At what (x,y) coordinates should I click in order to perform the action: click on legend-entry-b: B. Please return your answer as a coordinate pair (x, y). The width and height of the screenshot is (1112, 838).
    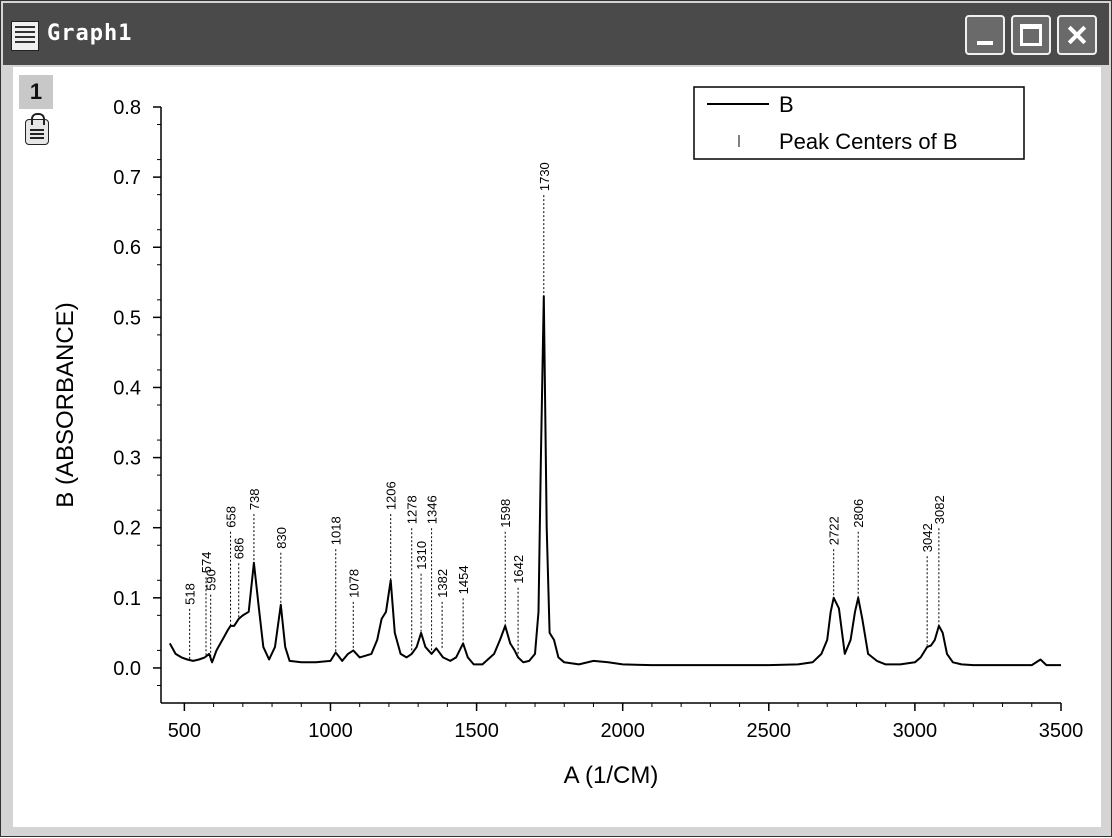
    Looking at the image, I should click on (786, 104).